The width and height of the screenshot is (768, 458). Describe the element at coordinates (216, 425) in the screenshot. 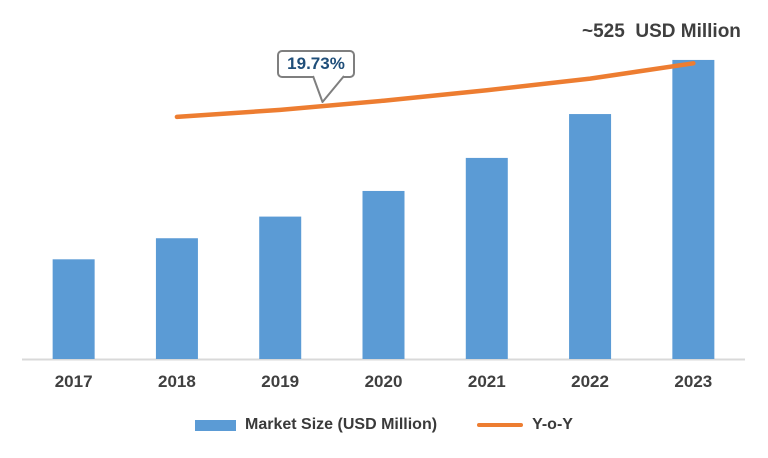

I see `bar-swatch-icon` at that location.